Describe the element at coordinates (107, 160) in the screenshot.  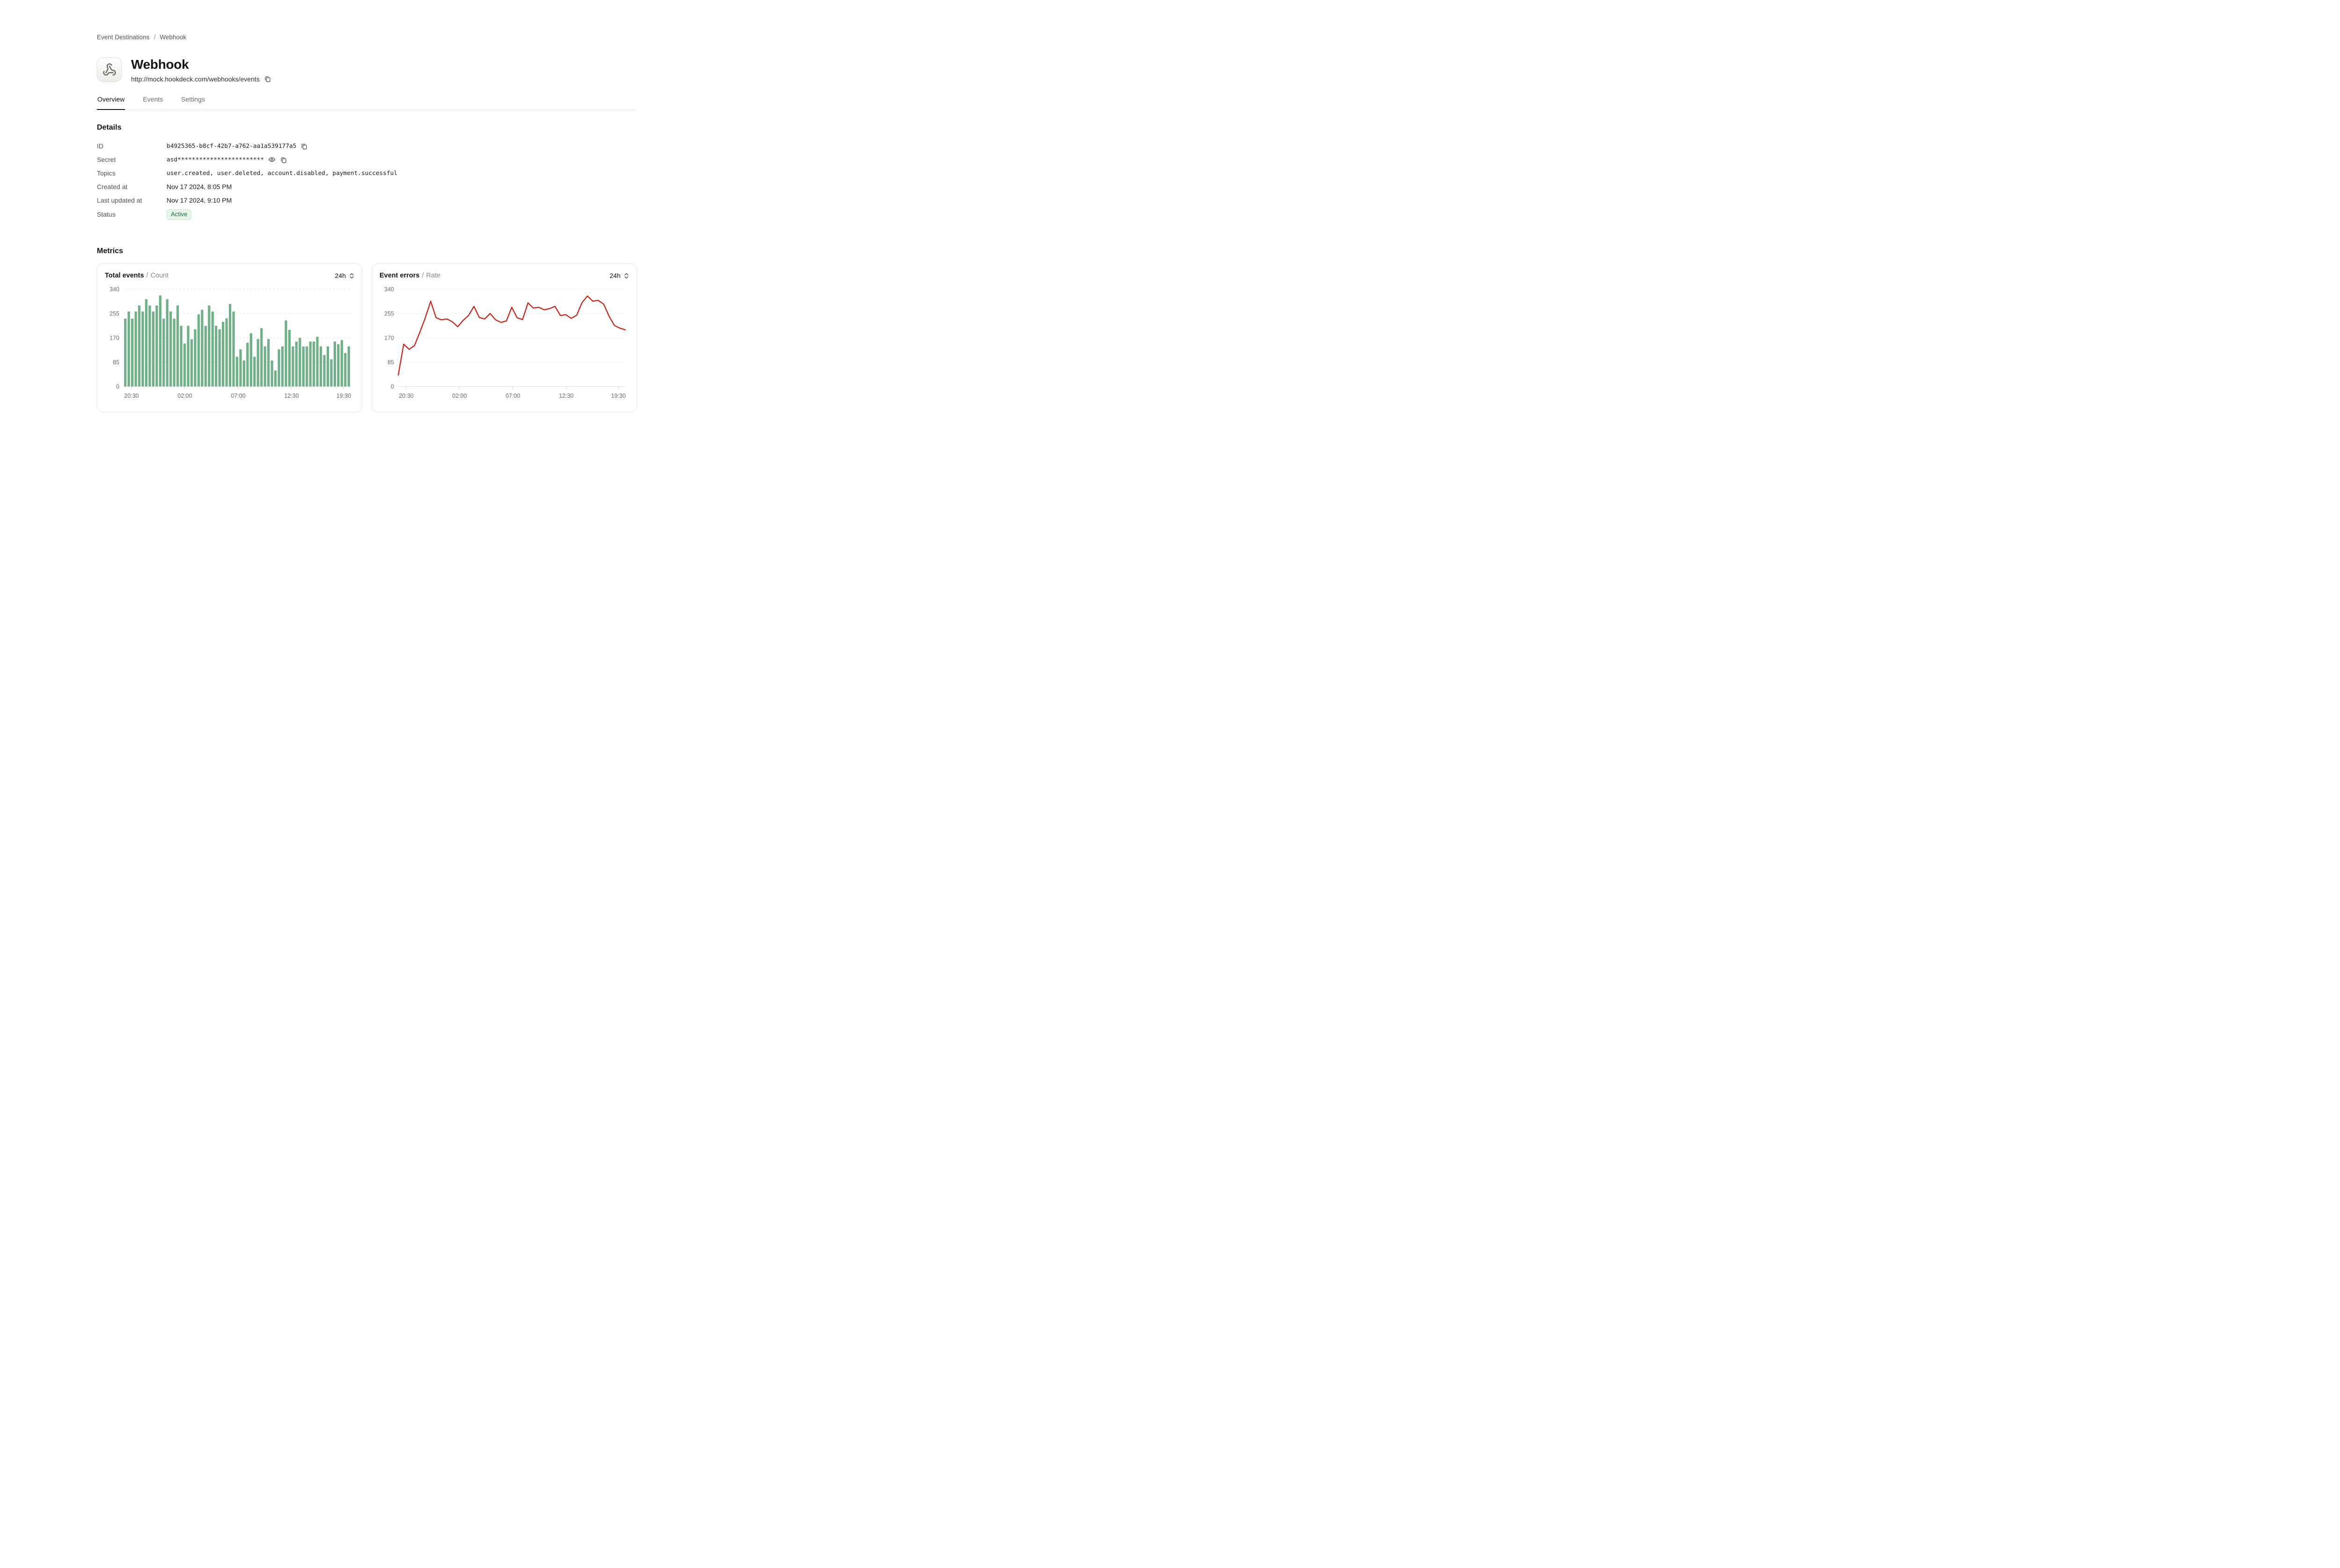
I see `secret-label: Secret` at that location.